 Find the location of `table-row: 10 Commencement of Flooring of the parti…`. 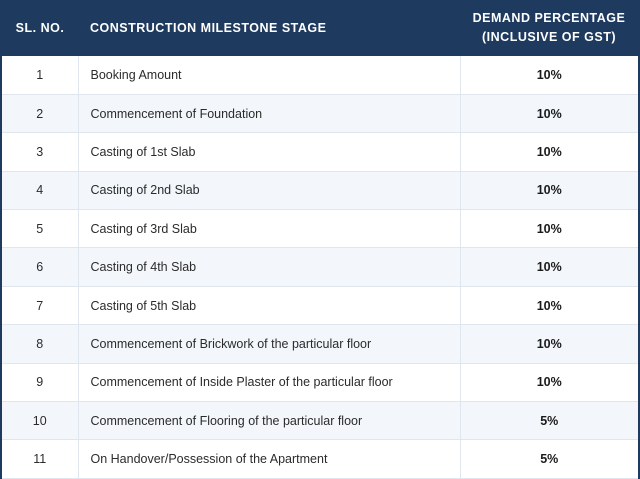

table-row: 10 Commencement of Flooring of the parti… is located at coordinates (320, 421).